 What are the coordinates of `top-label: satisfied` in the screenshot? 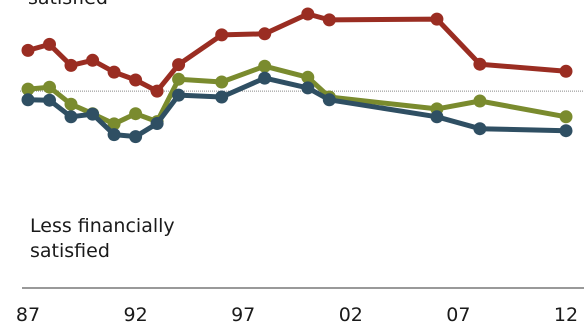 It's located at (68, 5).